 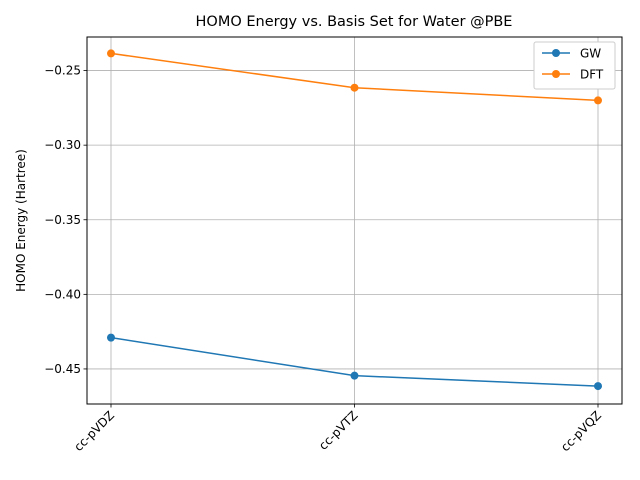 I want to click on legend: GW DFT, so click(x=574, y=65).